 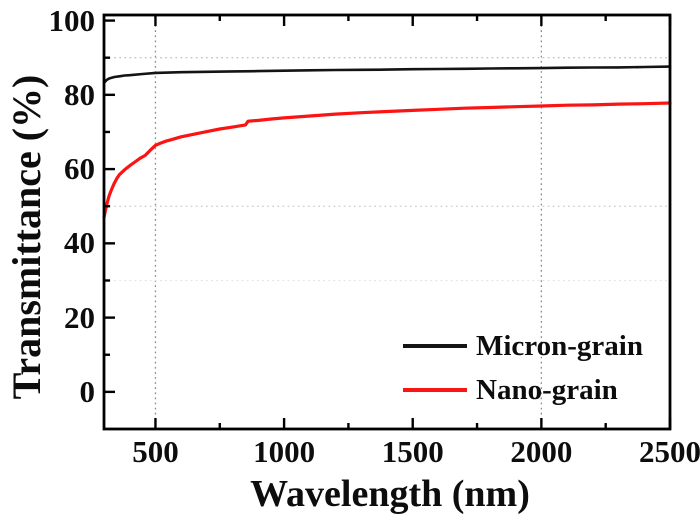 I want to click on legend-label-nano-grain: Nano-grain, so click(x=547, y=390).